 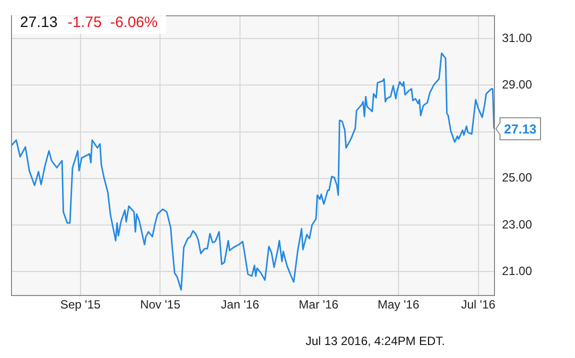 What do you see at coordinates (318, 305) in the screenshot?
I see `x-tick-label: Mar '16` at bounding box center [318, 305].